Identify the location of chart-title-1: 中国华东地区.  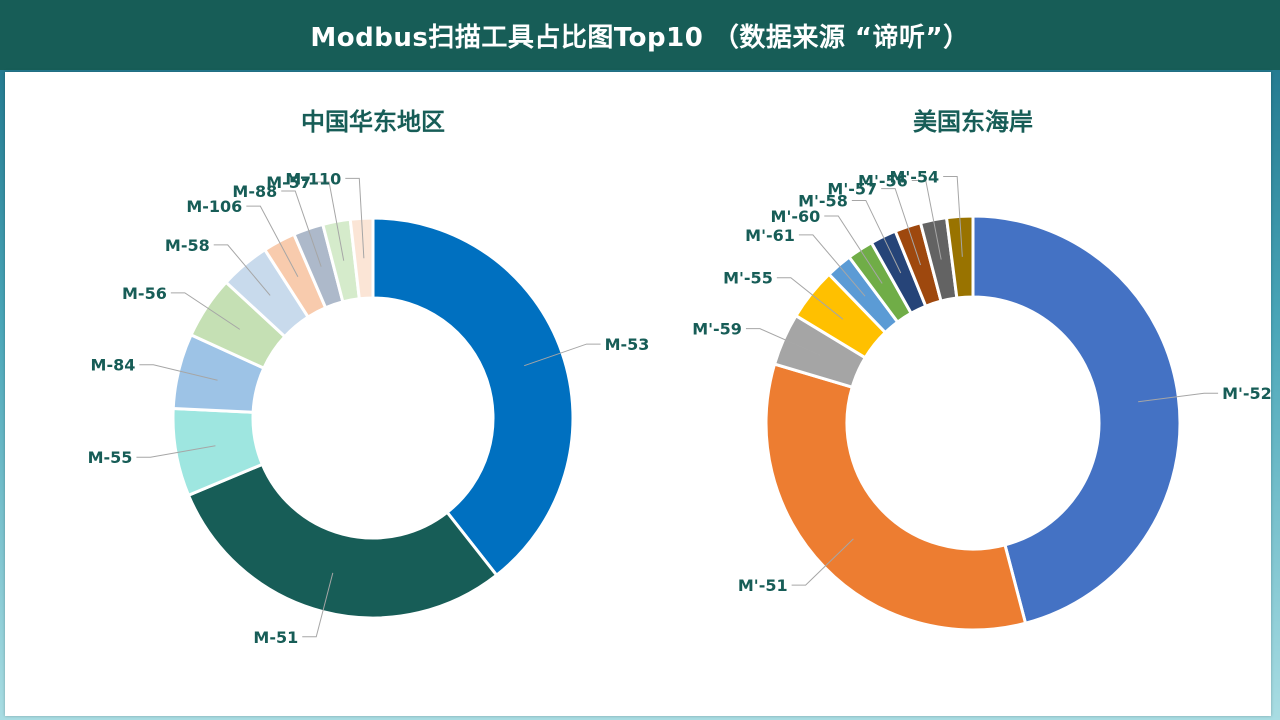
(373, 122).